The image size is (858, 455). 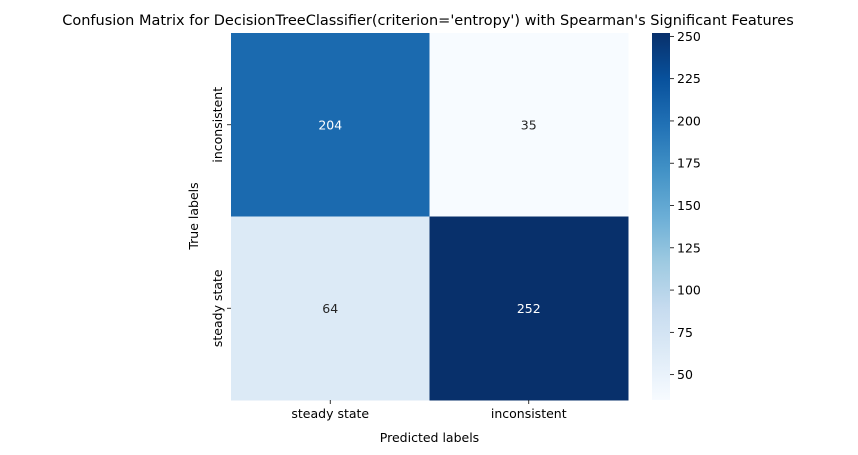 I want to click on heatmap-cell-labels: 204 35 64 252, so click(x=429, y=216).